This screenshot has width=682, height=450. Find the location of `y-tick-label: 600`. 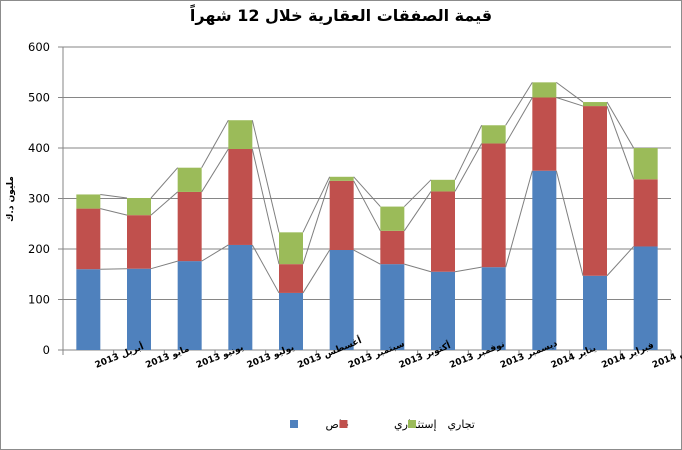

y-tick-label: 600 is located at coordinates (39, 47).